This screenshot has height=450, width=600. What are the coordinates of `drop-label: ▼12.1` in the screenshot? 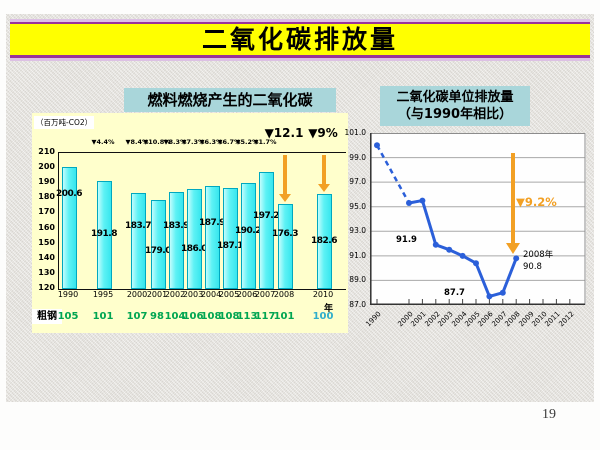 It's located at (284, 133).